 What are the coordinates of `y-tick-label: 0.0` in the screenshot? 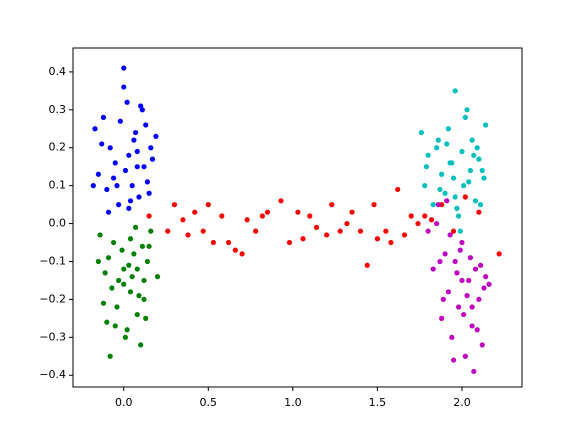 It's located at (58, 223).